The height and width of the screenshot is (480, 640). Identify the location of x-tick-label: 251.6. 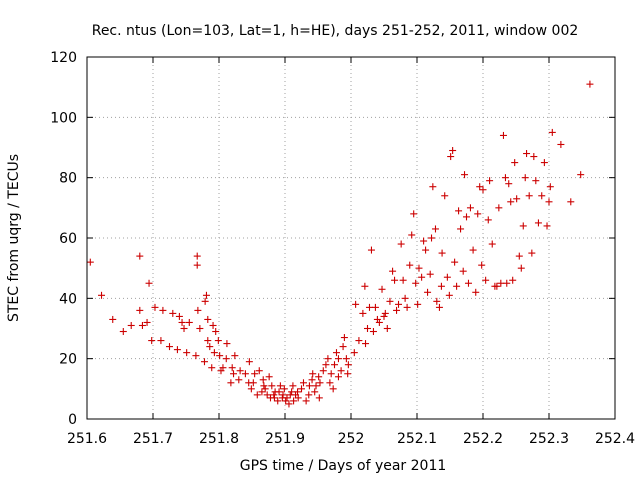
(87, 439).